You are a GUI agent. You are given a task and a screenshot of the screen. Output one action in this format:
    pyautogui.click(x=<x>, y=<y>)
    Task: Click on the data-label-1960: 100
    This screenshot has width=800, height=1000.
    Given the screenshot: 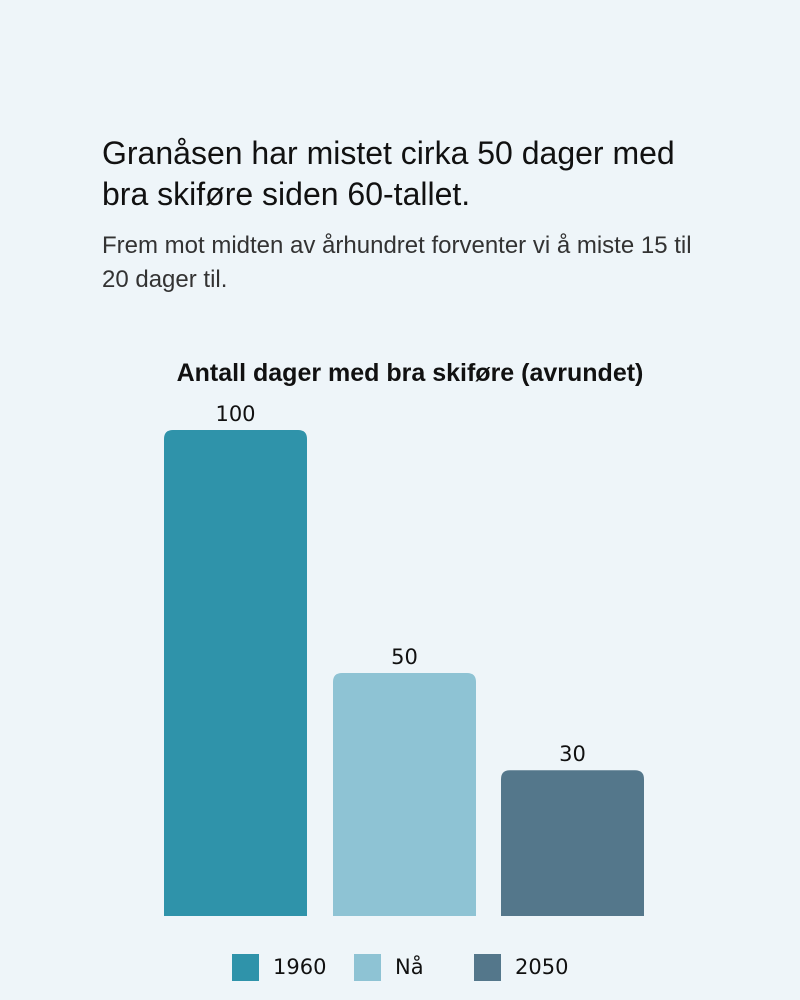 What is the action you would take?
    pyautogui.click(x=235, y=414)
    